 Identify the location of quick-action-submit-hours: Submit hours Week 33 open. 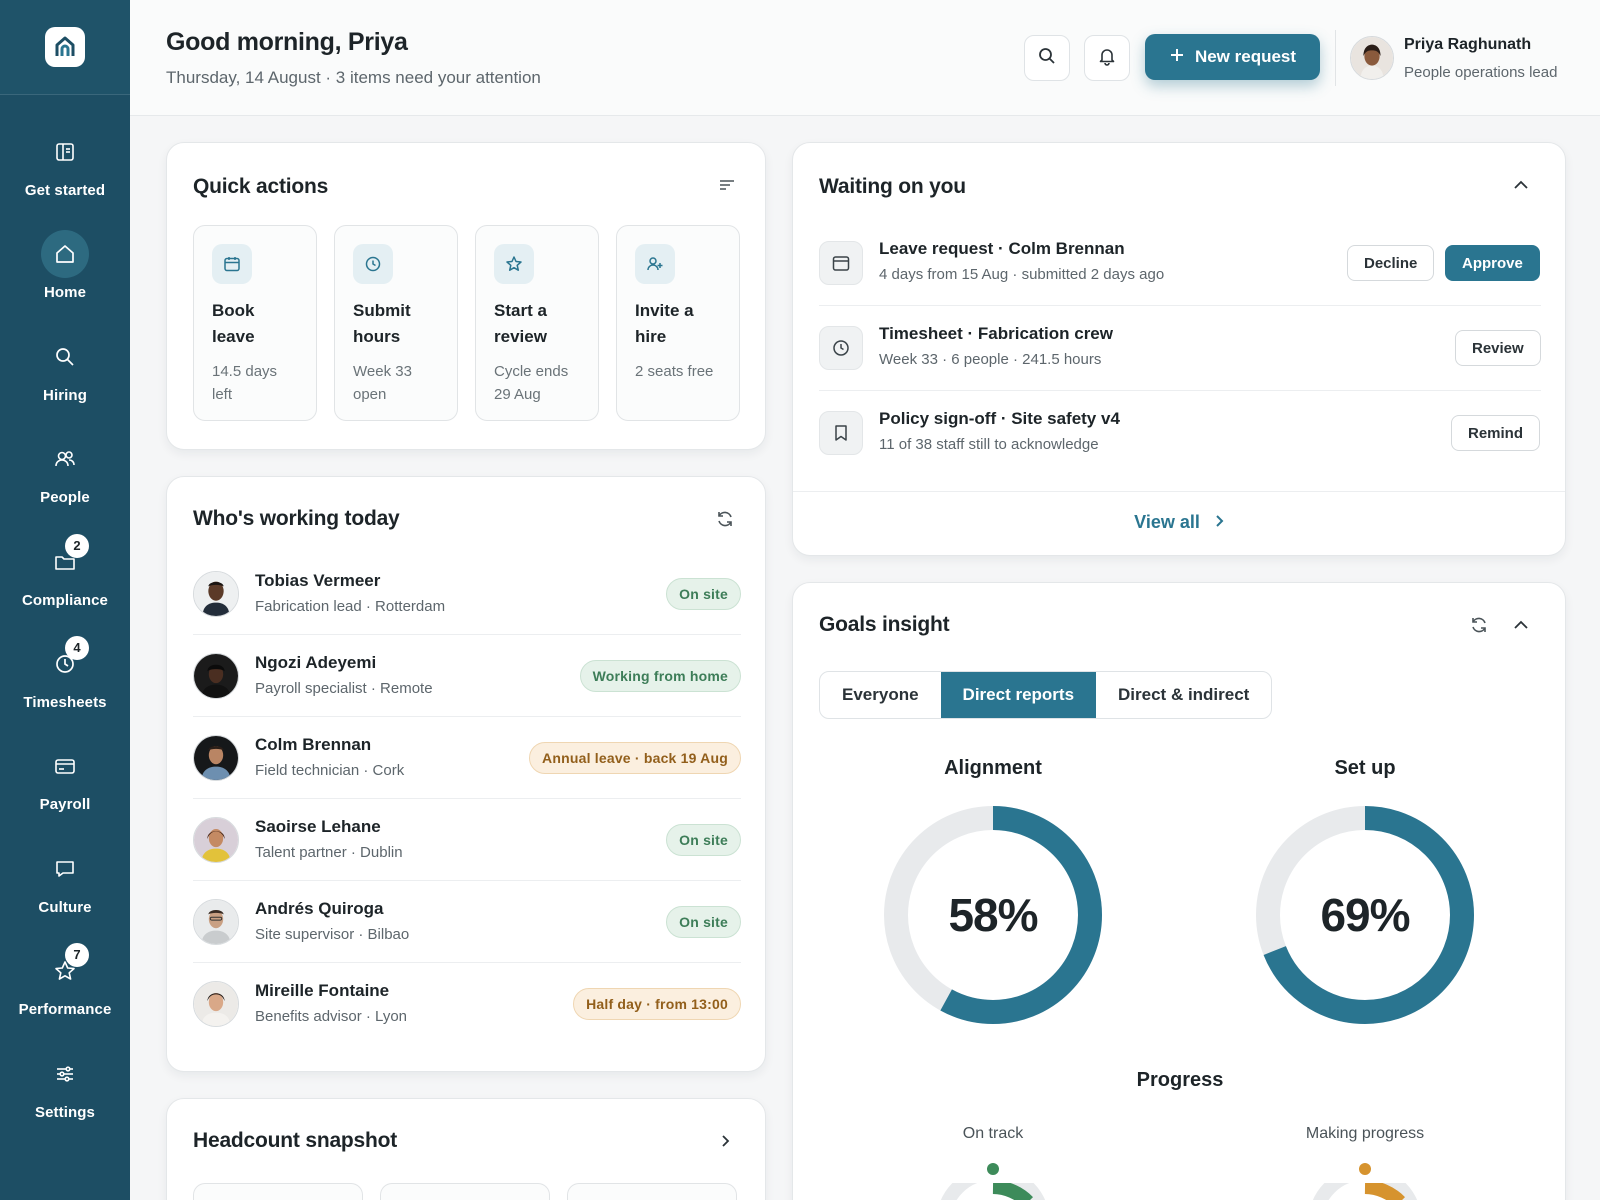
(396, 323).